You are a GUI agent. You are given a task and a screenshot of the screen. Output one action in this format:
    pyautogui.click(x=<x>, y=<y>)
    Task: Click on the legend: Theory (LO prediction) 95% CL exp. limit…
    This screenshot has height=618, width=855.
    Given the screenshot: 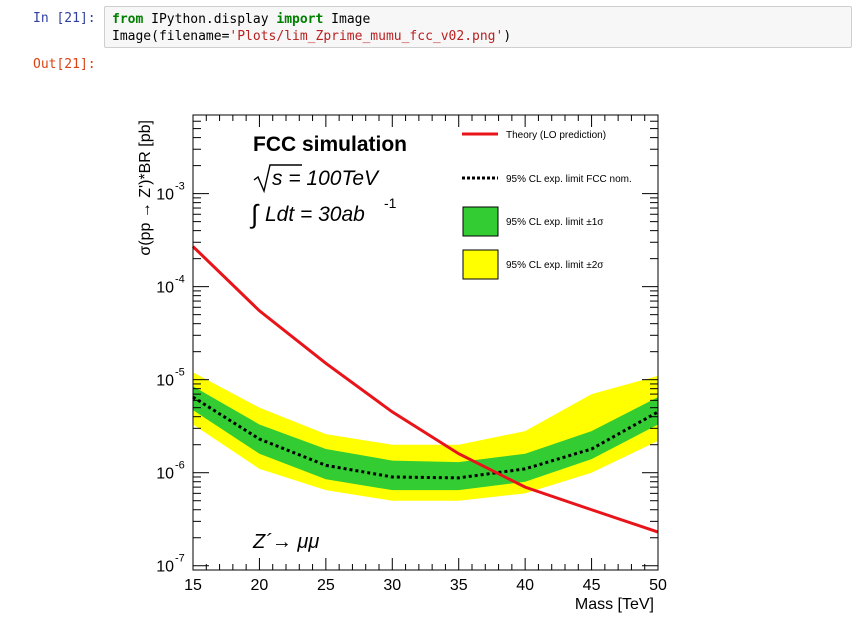 What is the action you would take?
    pyautogui.click(x=547, y=205)
    